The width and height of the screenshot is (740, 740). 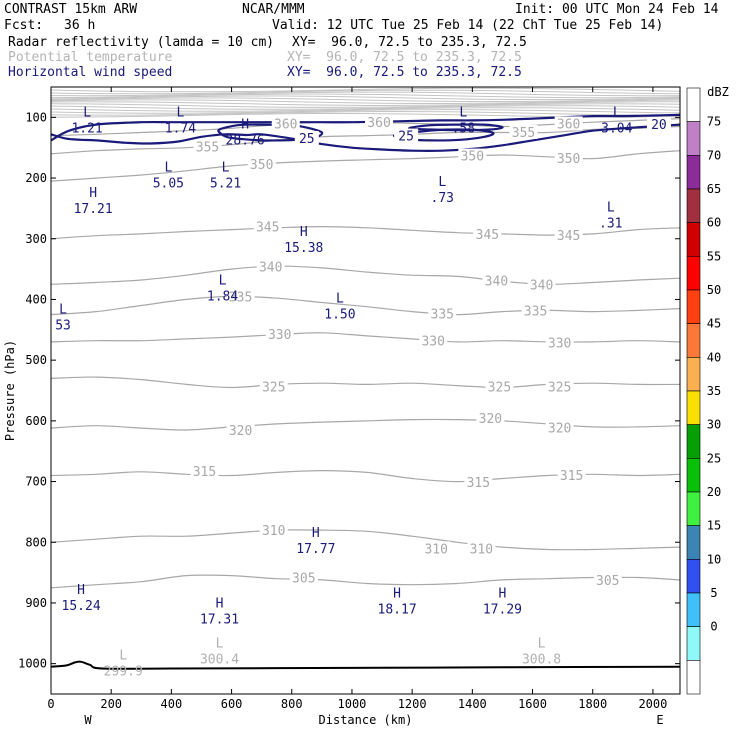 I want to click on theta-label-355-1: 355, so click(x=523, y=133).